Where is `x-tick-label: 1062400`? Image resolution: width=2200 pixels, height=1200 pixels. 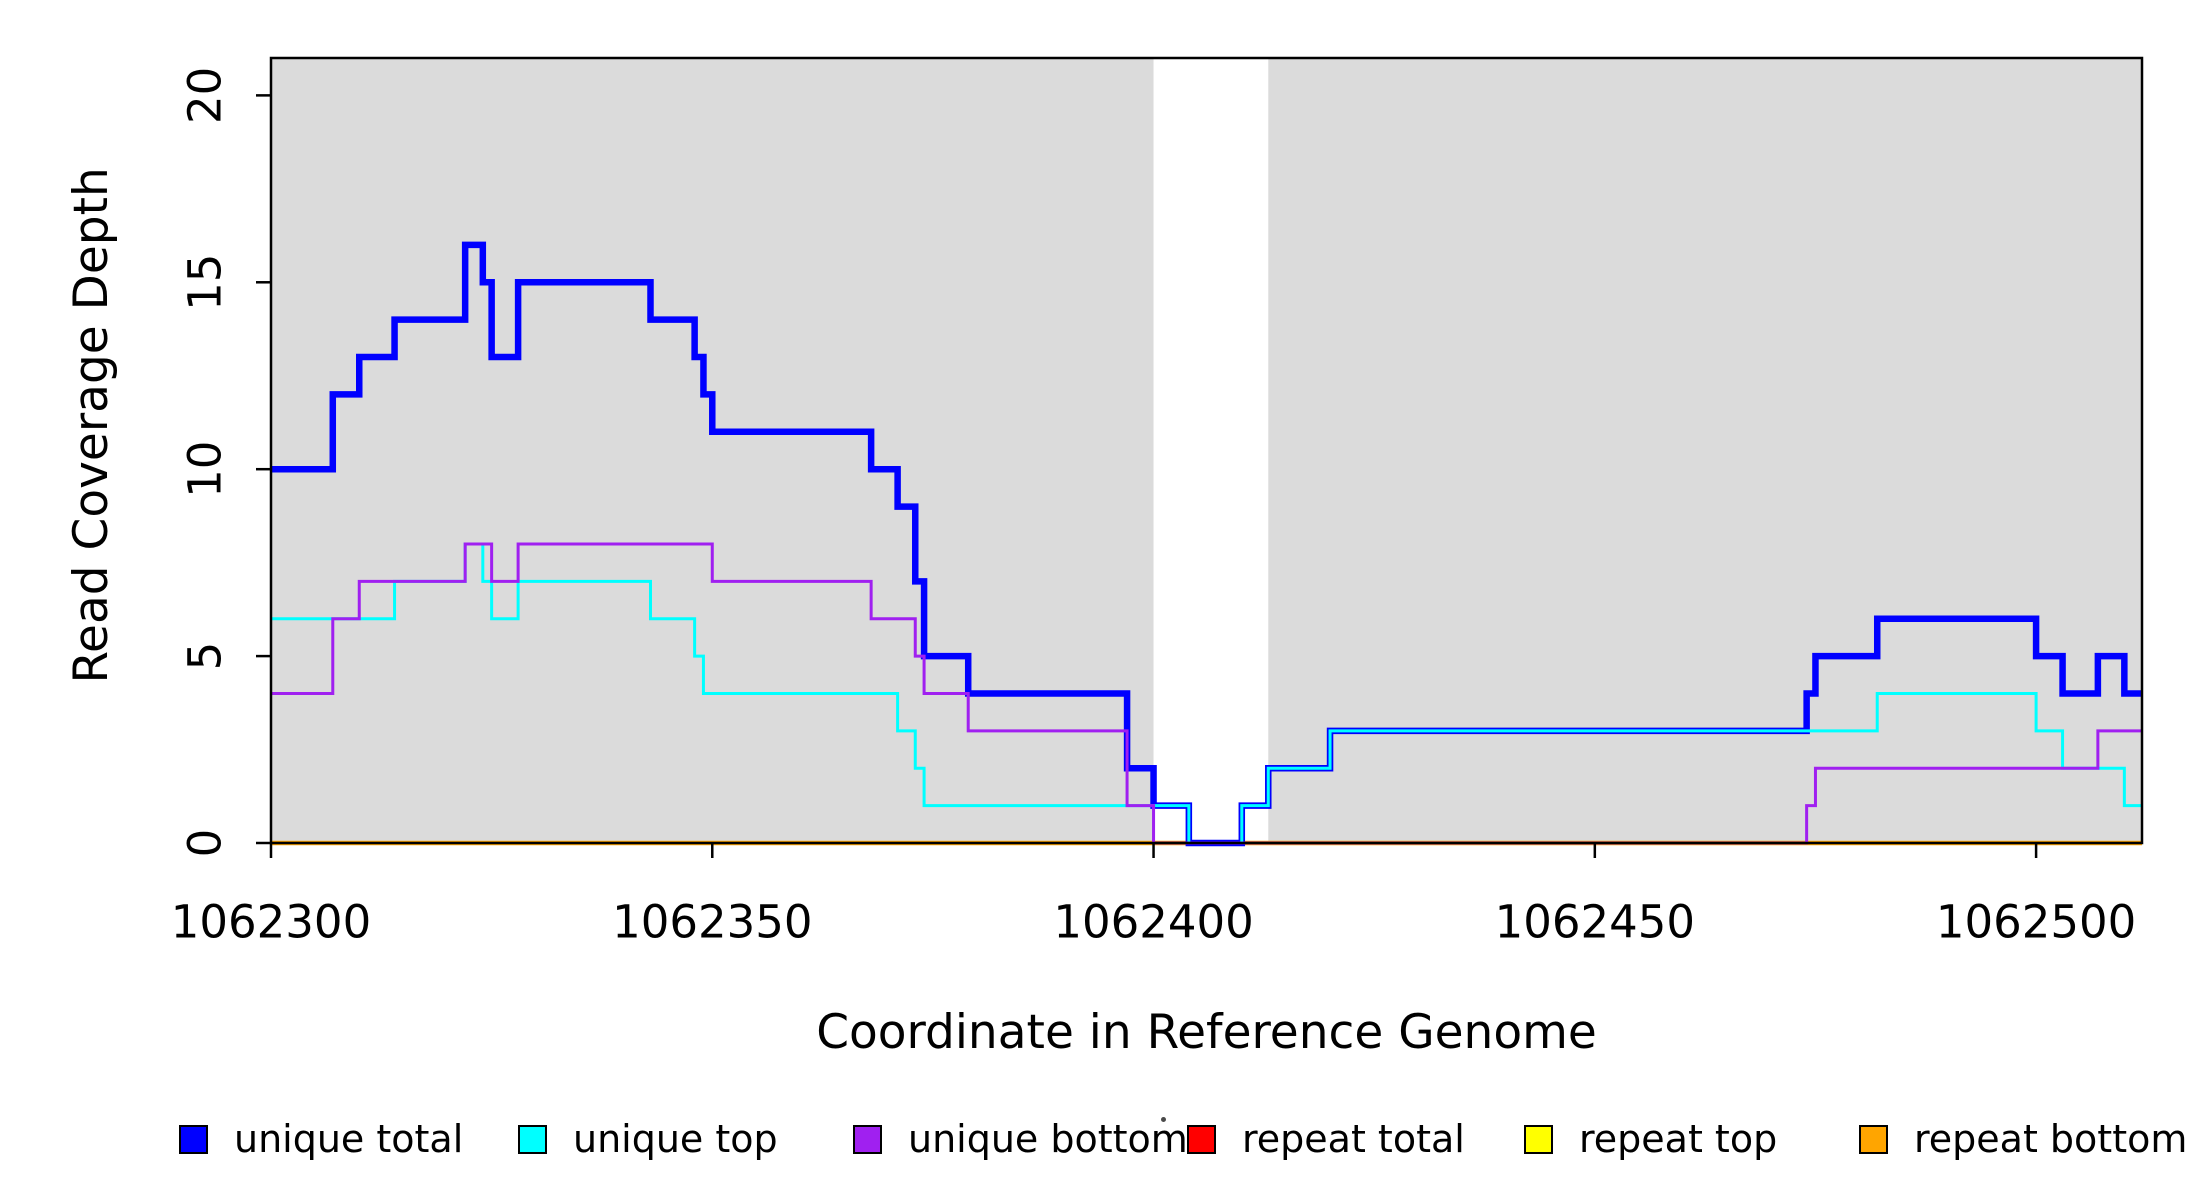 x-tick-label: 1062400 is located at coordinates (1153, 922).